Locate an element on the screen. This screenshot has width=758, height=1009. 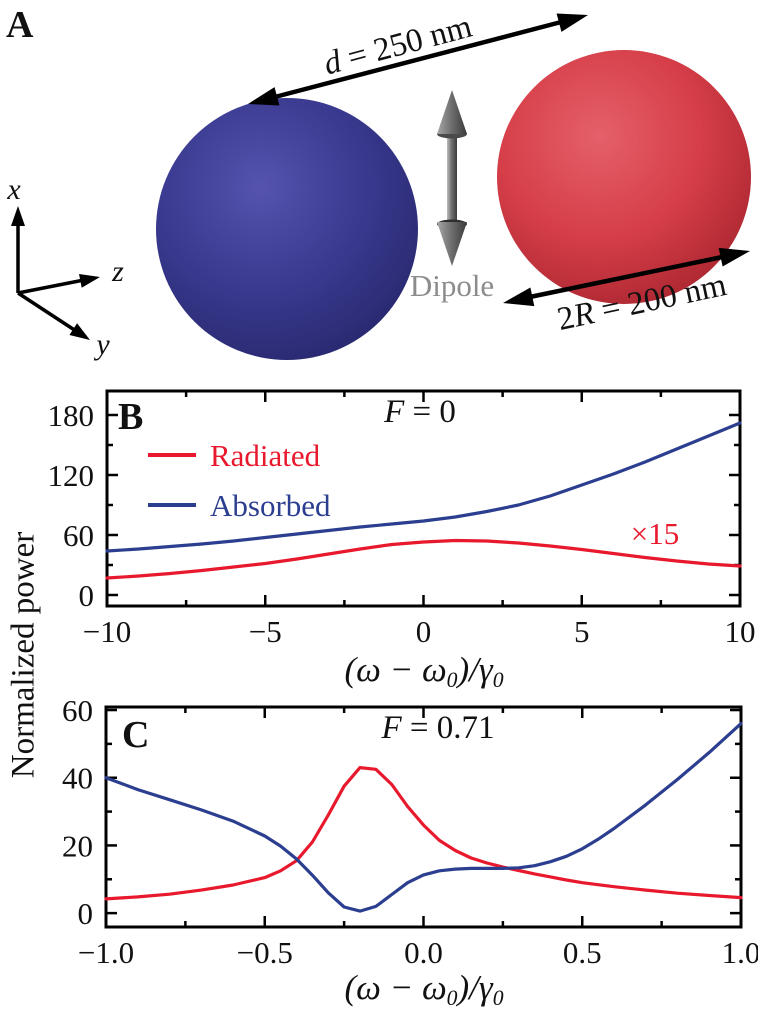
svg-text: 1.0 is located at coordinates (740, 952).